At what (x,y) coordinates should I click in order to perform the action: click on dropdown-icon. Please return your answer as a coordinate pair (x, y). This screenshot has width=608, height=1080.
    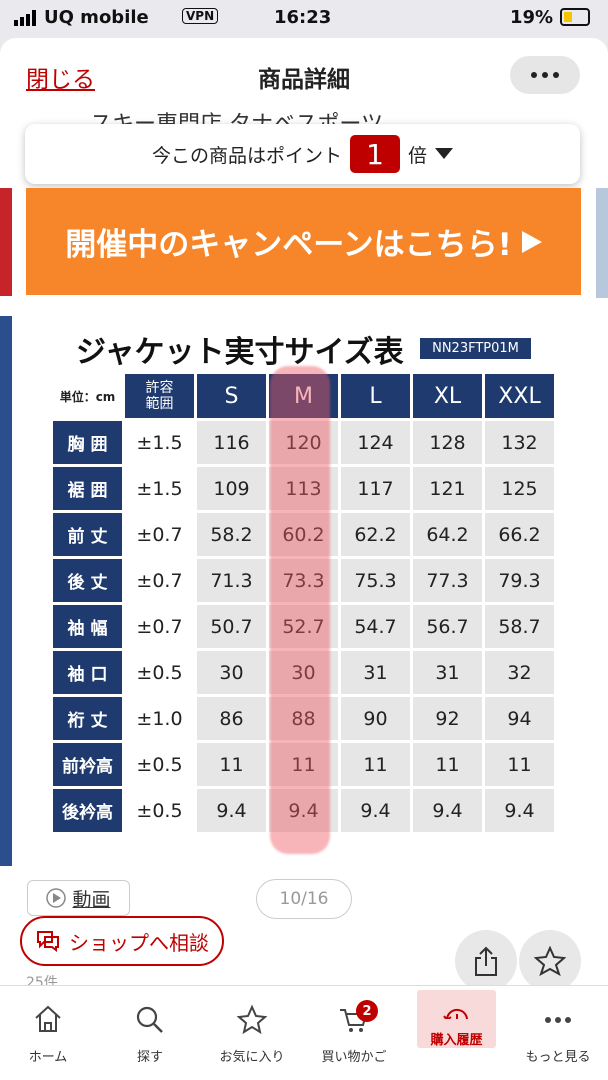
    Looking at the image, I should click on (444, 153).